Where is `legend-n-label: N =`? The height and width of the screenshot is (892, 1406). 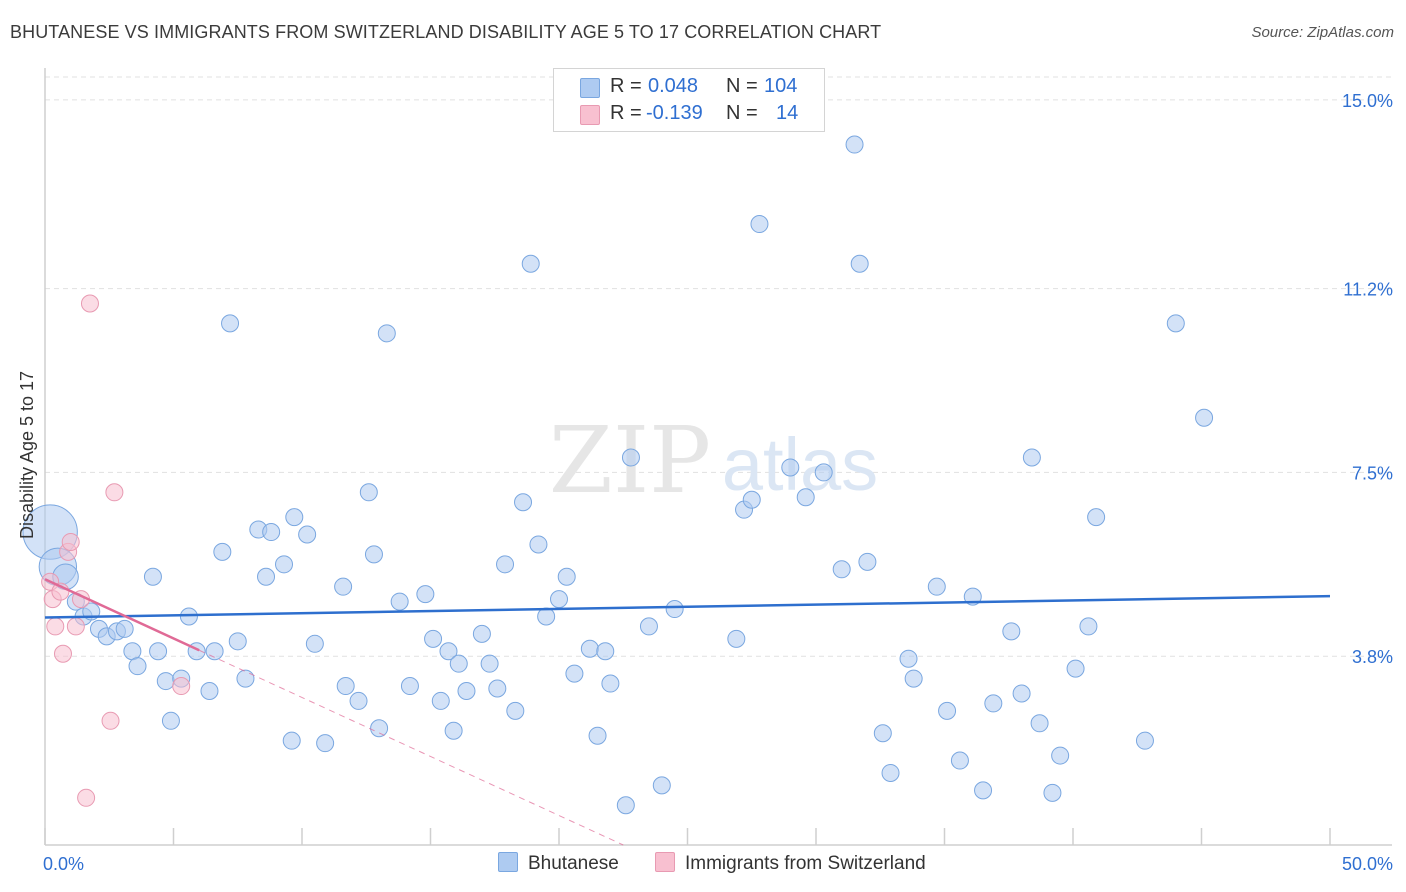 legend-n-label: N = is located at coordinates (742, 113).